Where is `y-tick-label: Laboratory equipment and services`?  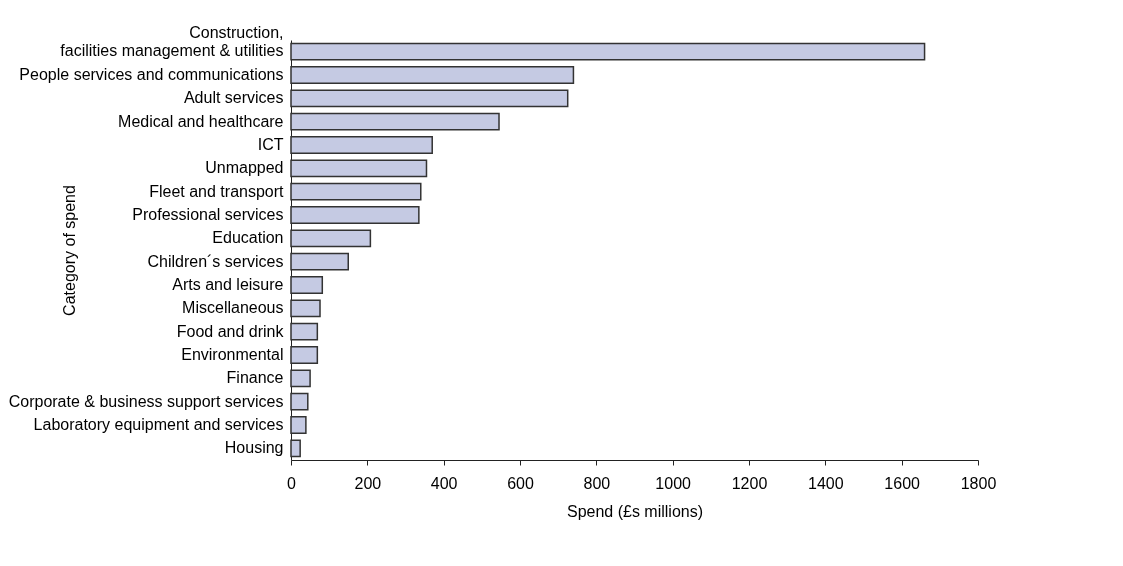
y-tick-label: Laboratory equipment and services is located at coordinates (158, 424).